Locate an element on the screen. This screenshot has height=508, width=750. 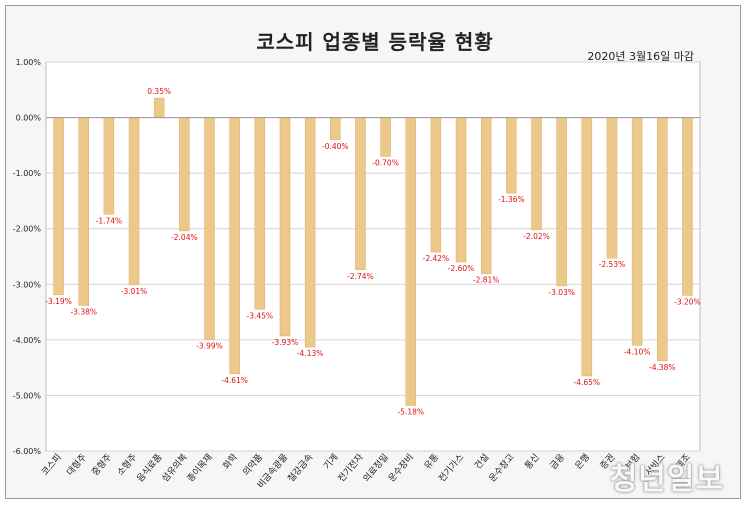
x-tick-label: 대형주 is located at coordinates (77, 465).